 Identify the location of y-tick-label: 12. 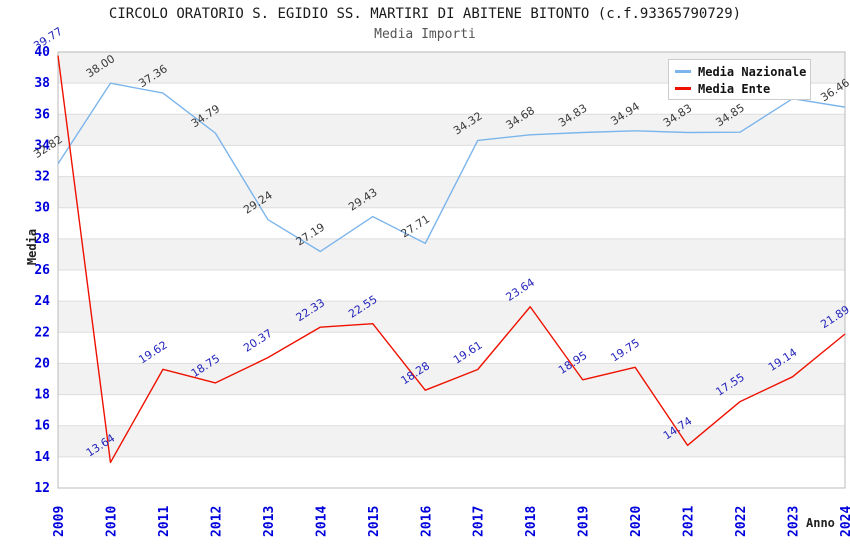
(42, 488).